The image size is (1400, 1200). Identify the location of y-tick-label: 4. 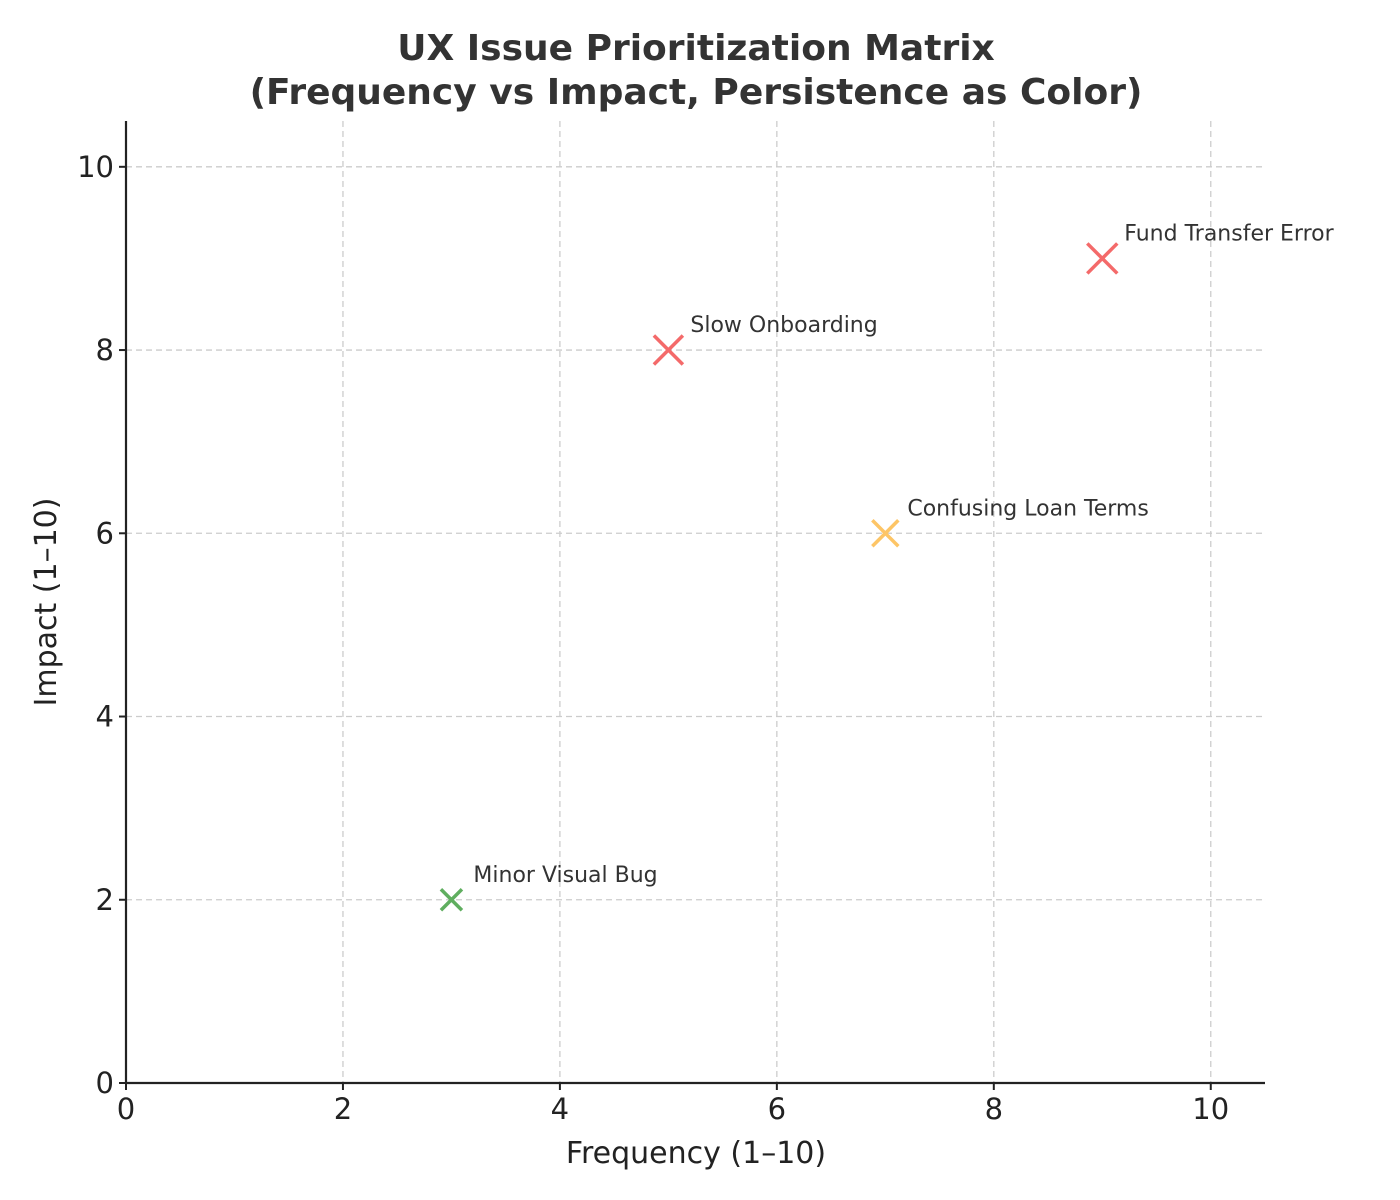
(105, 717).